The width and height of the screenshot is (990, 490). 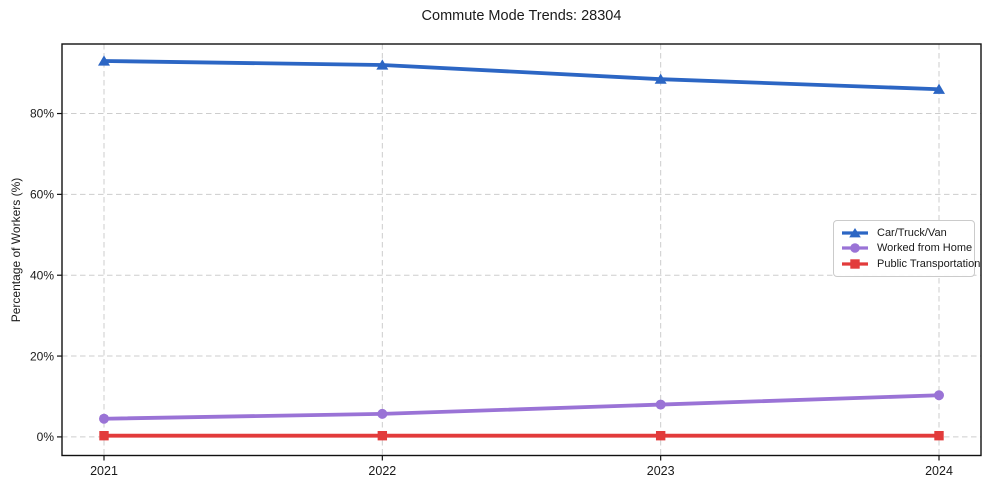 I want to click on circle-marker-icon, so click(x=855, y=248).